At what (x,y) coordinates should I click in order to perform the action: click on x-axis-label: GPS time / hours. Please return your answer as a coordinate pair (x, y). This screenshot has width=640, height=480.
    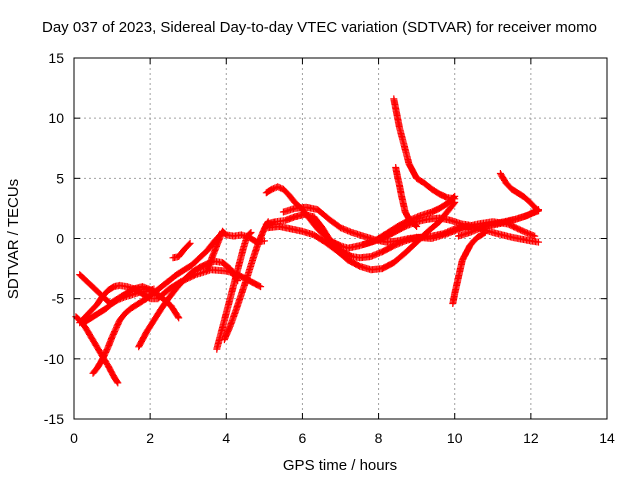
    Looking at the image, I should click on (340, 465).